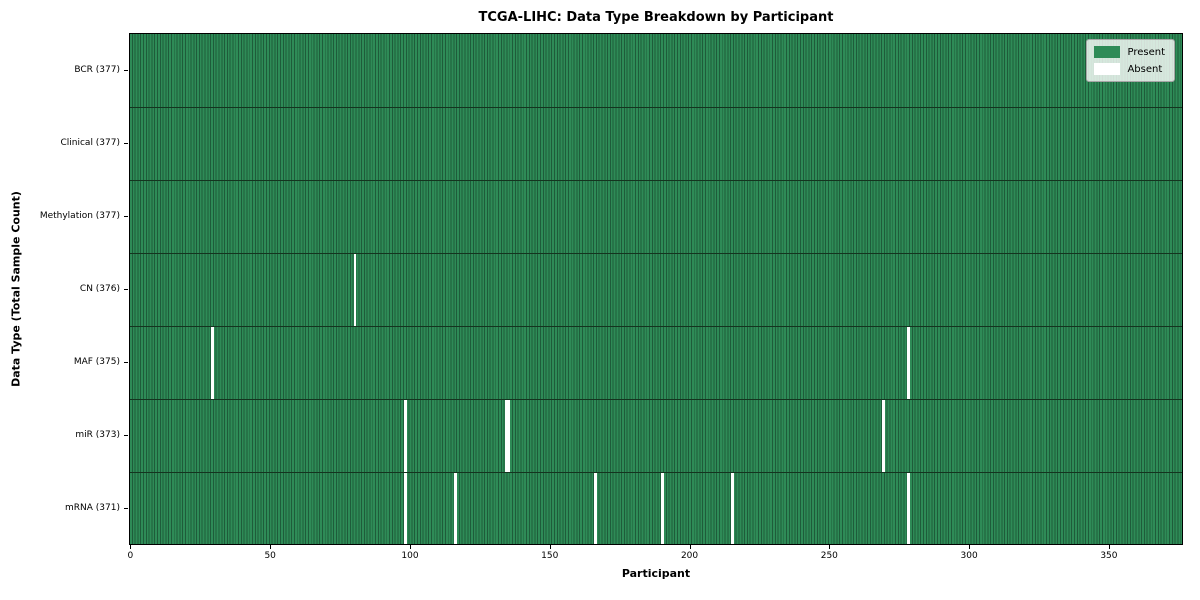 This screenshot has height=600, width=1200. I want to click on heatmap-row-methylation, so click(656, 217).